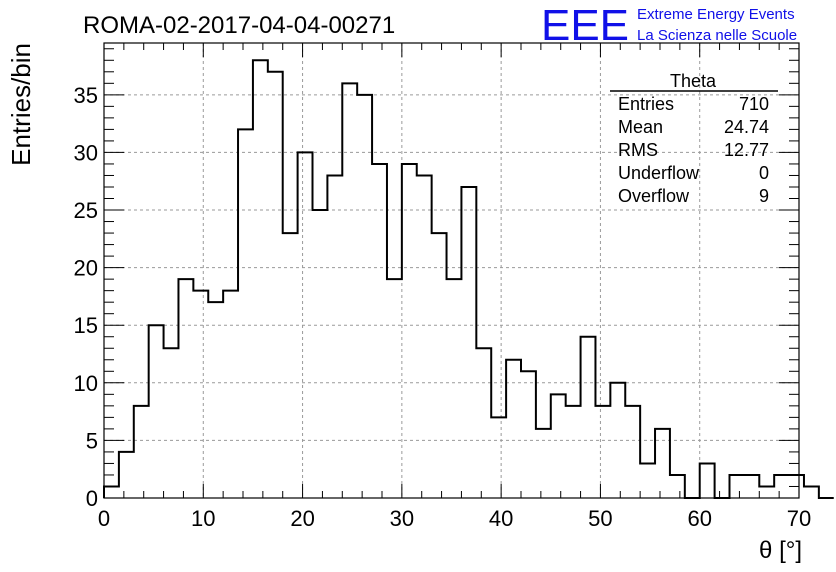 The width and height of the screenshot is (836, 572). I want to click on stats-label: Entries, so click(646, 104).